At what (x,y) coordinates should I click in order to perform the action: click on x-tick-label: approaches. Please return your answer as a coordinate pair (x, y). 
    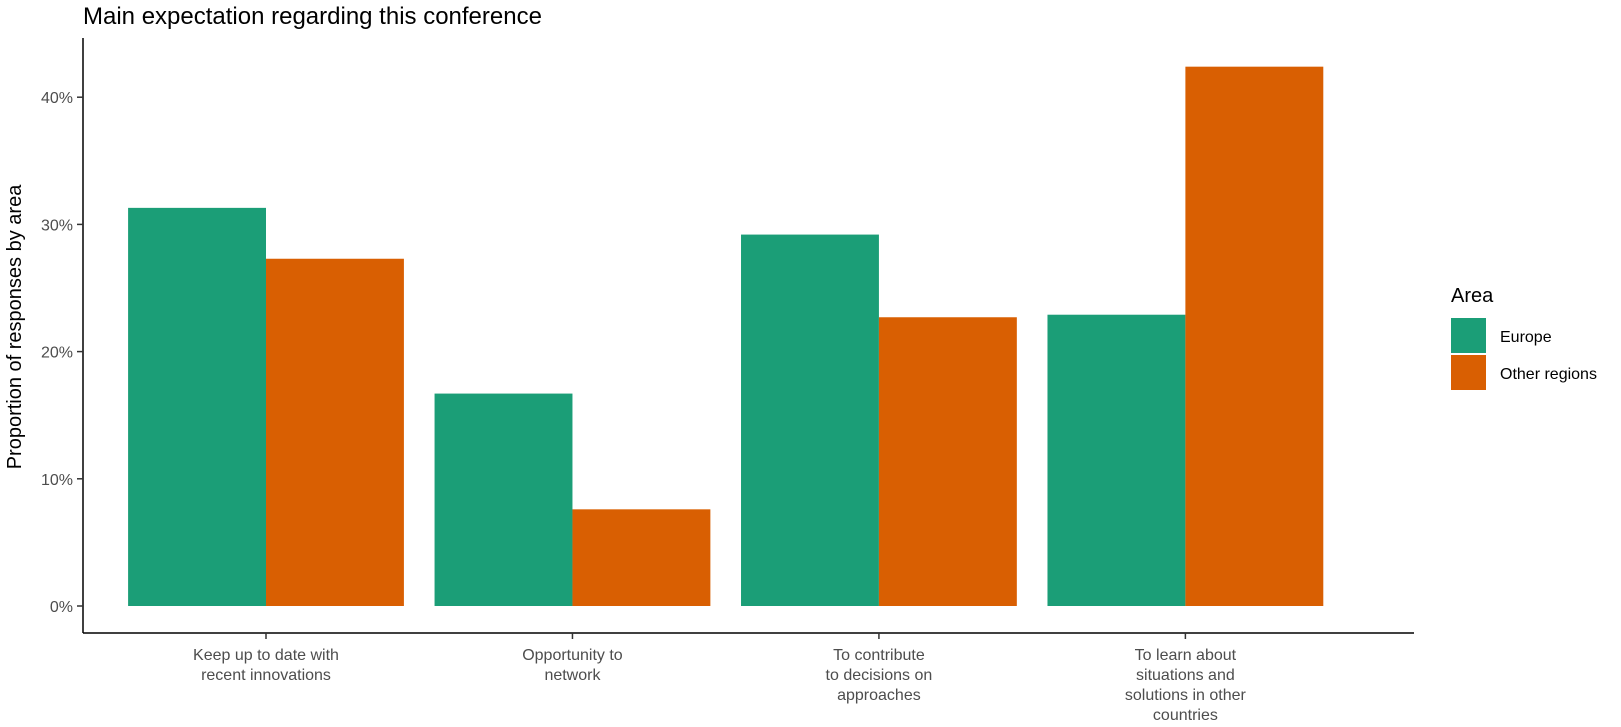
    Looking at the image, I should click on (879, 695).